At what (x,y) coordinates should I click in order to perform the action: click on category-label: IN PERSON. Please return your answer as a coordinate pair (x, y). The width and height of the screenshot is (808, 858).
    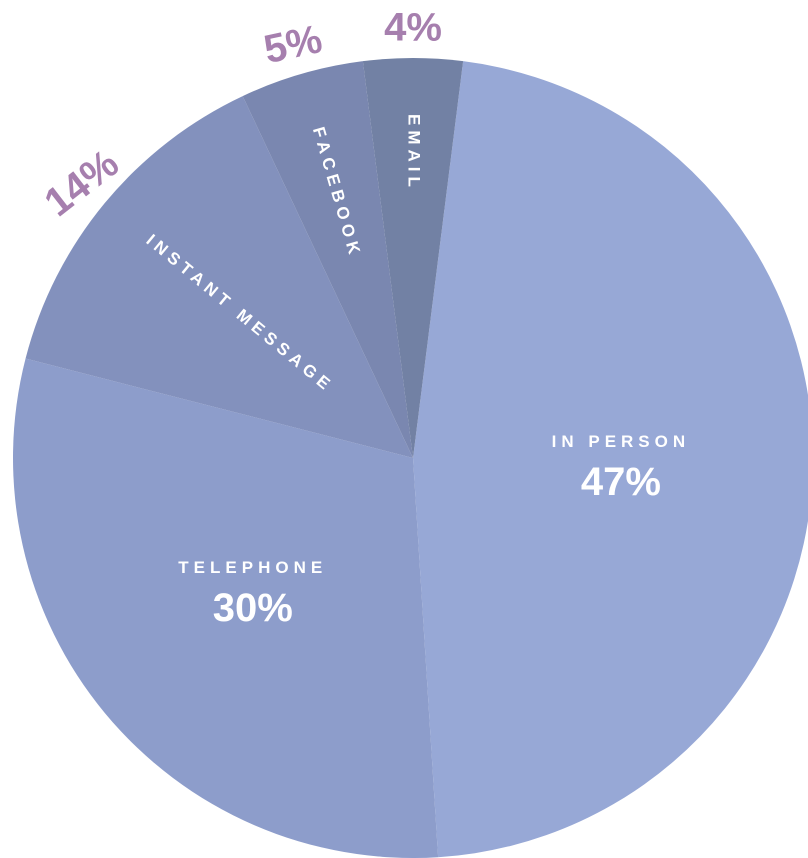
    Looking at the image, I should click on (621, 441).